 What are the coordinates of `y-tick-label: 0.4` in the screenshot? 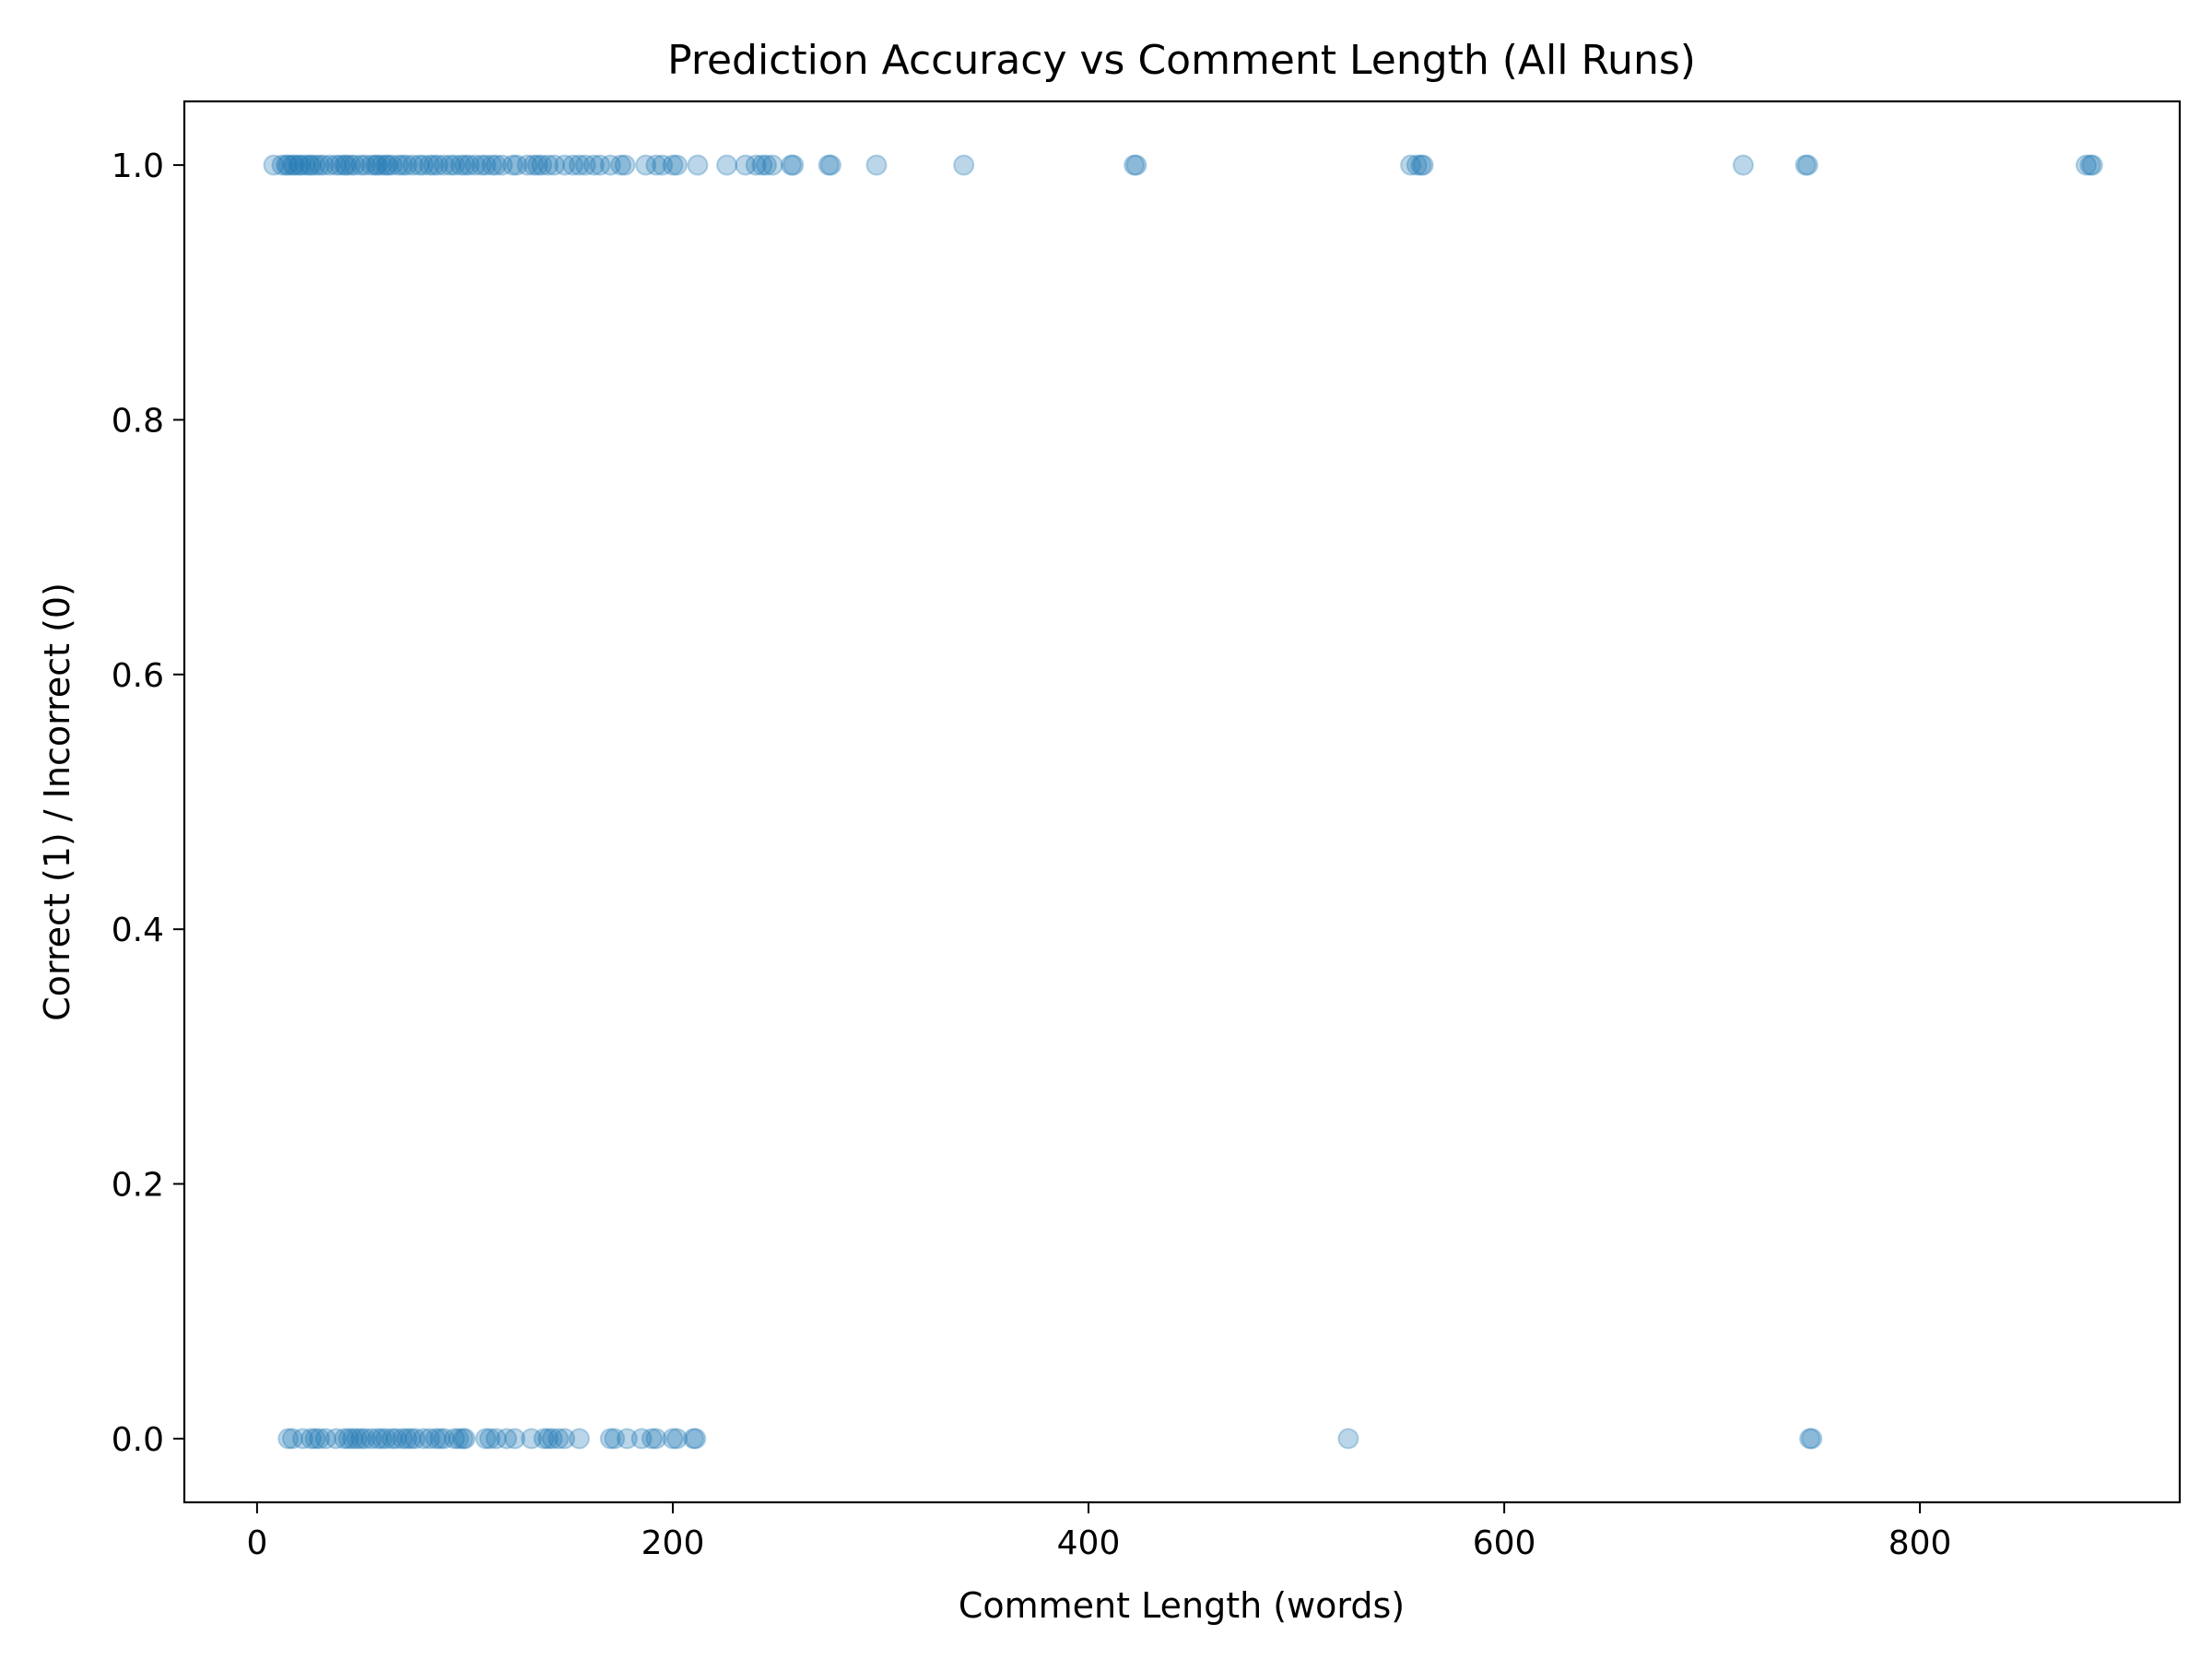 It's located at (138, 930).